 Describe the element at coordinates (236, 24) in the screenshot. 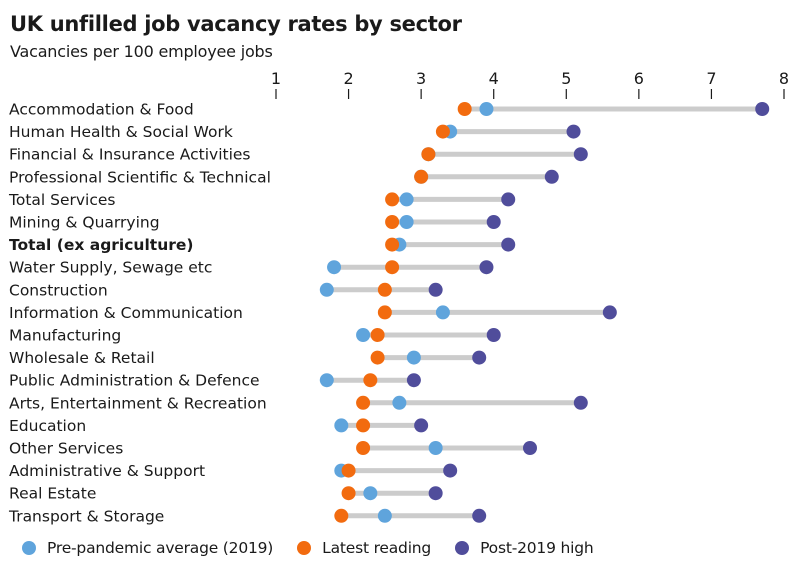

I see `chart-title: UK unfilled job vacancy rates by sector` at that location.